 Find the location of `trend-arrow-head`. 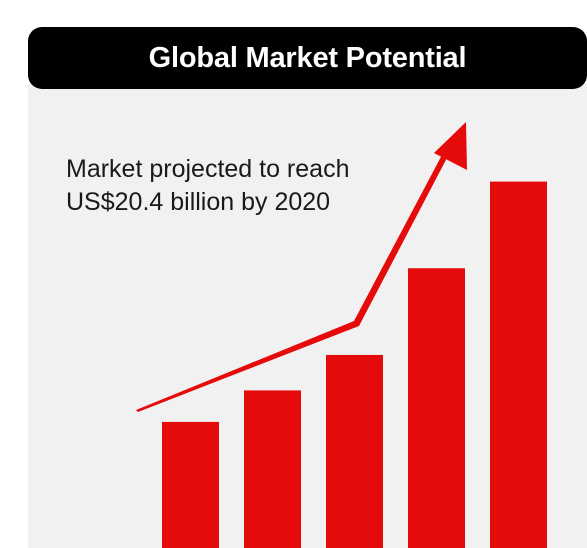

trend-arrow-head is located at coordinates (450, 146).